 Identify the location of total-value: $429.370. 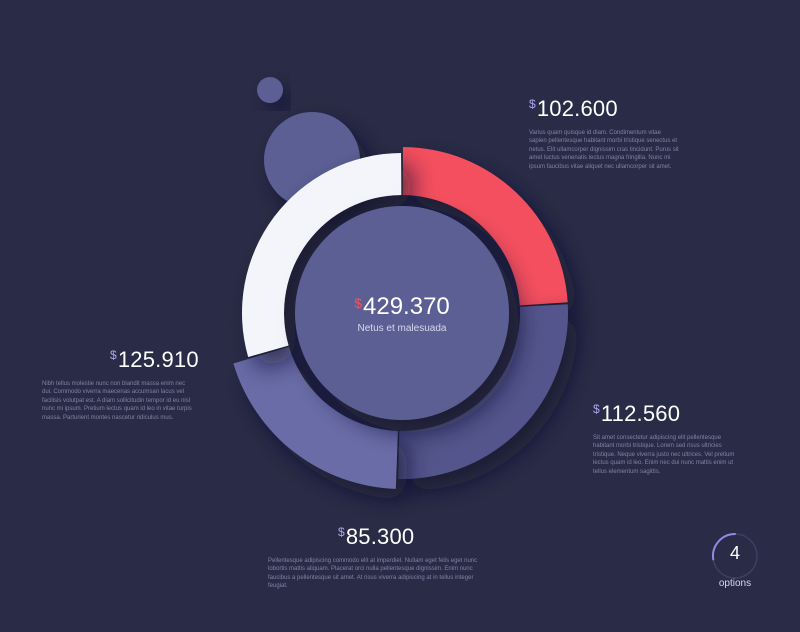
(402, 307).